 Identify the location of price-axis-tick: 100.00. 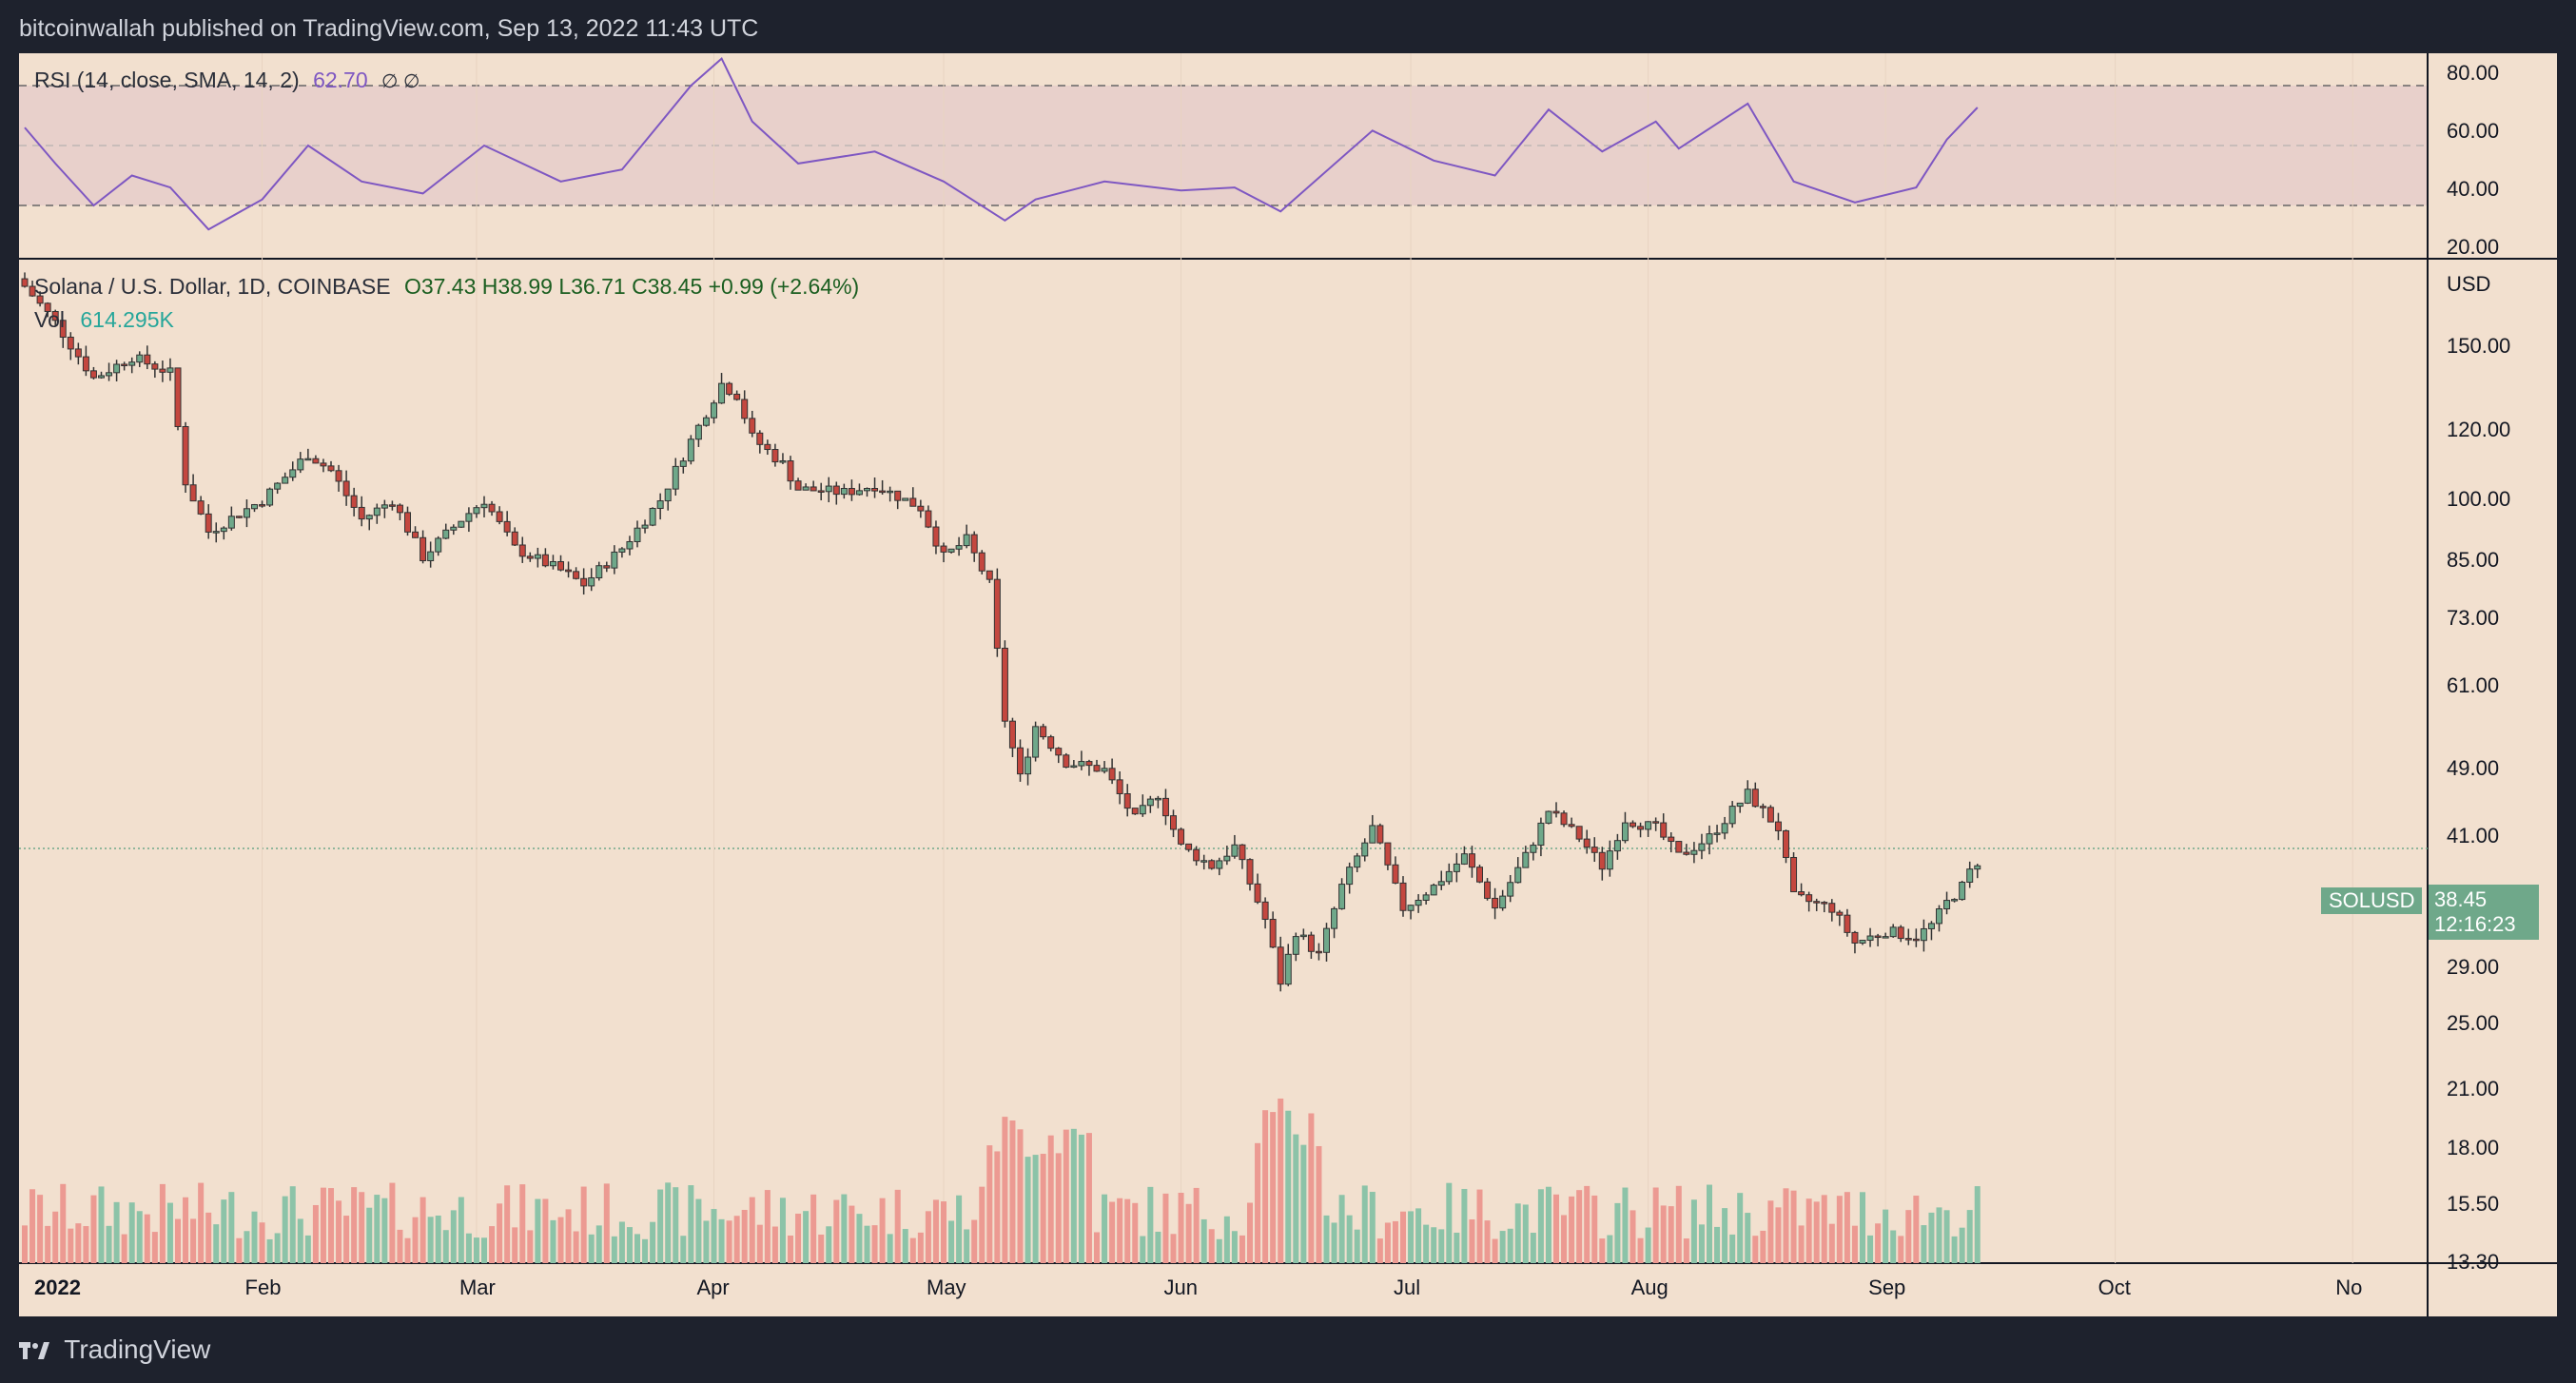
(2479, 498).